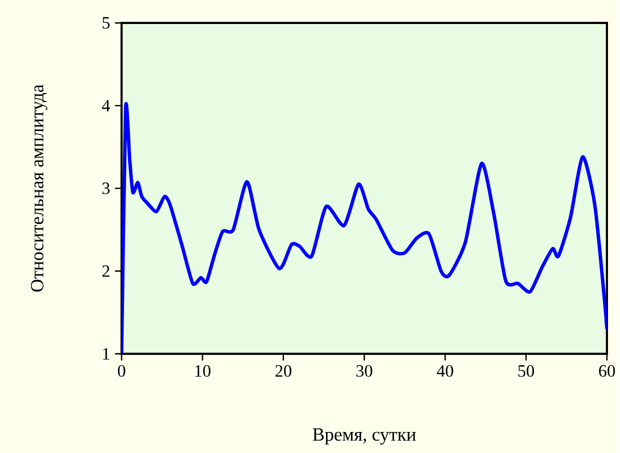  I want to click on y-axis-title: Относительная амплитуда, so click(39, 188).